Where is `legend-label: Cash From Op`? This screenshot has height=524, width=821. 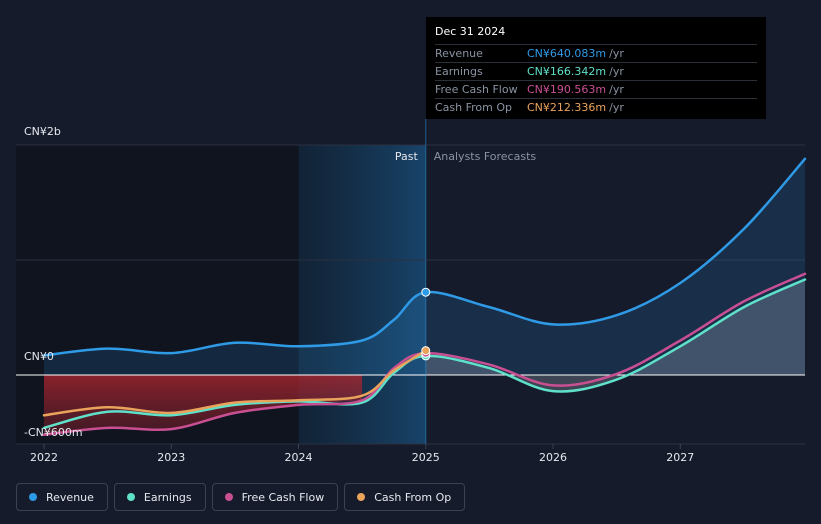 legend-label: Cash From Op is located at coordinates (413, 497).